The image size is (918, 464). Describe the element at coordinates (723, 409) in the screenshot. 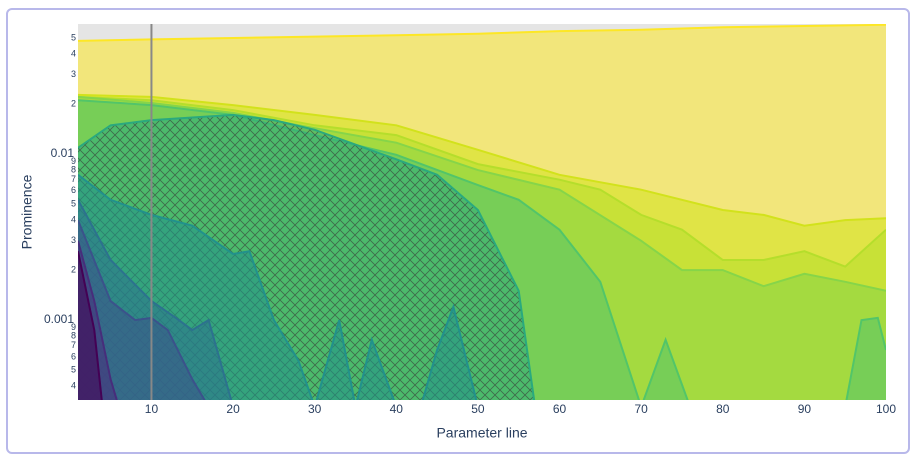

I see `x-tick-label: 80` at that location.